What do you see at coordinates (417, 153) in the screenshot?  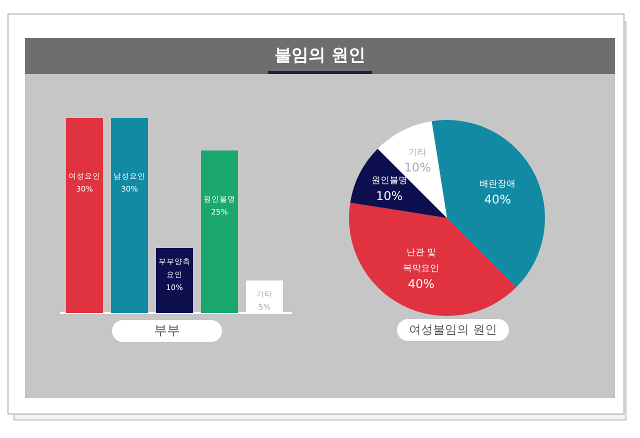 I see `slice-label: 기타` at bounding box center [417, 153].